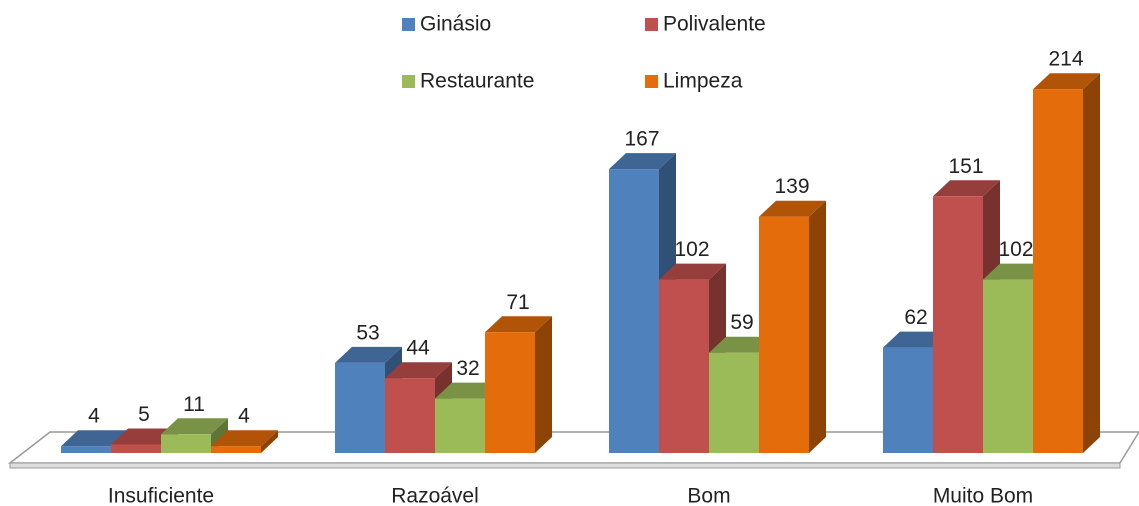 This screenshot has height=506, width=1139. What do you see at coordinates (641, 139) in the screenshot?
I see `value-label: 167` at bounding box center [641, 139].